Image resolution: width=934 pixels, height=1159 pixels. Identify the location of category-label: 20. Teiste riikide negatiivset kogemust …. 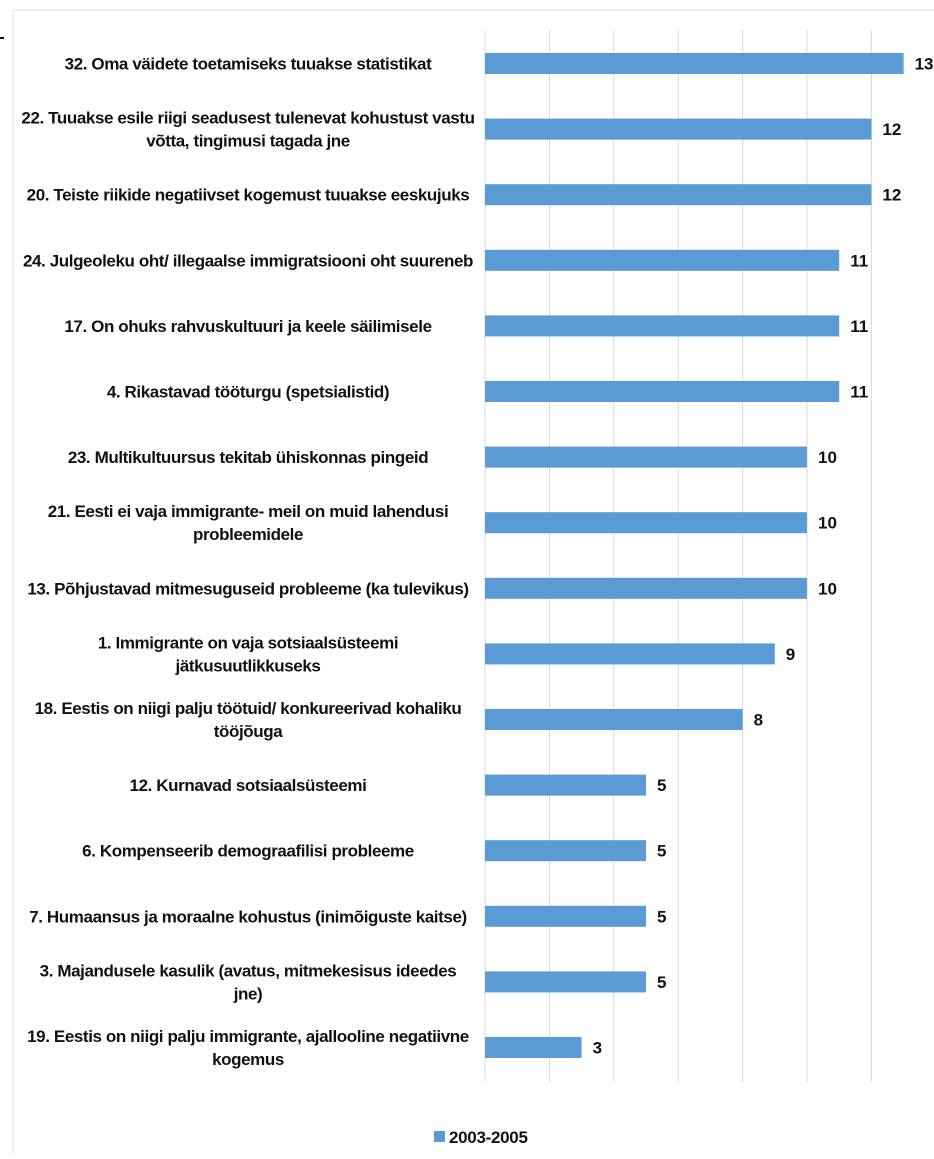
(248, 195).